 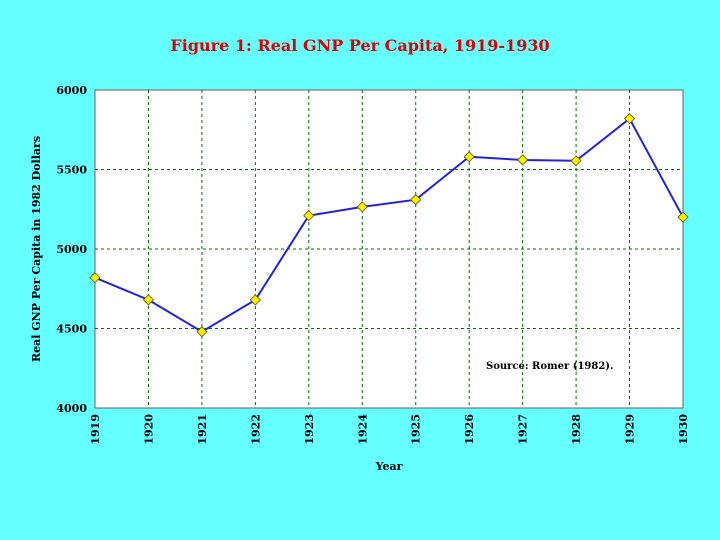 I want to click on y-tick-label: 4500, so click(x=71, y=329).